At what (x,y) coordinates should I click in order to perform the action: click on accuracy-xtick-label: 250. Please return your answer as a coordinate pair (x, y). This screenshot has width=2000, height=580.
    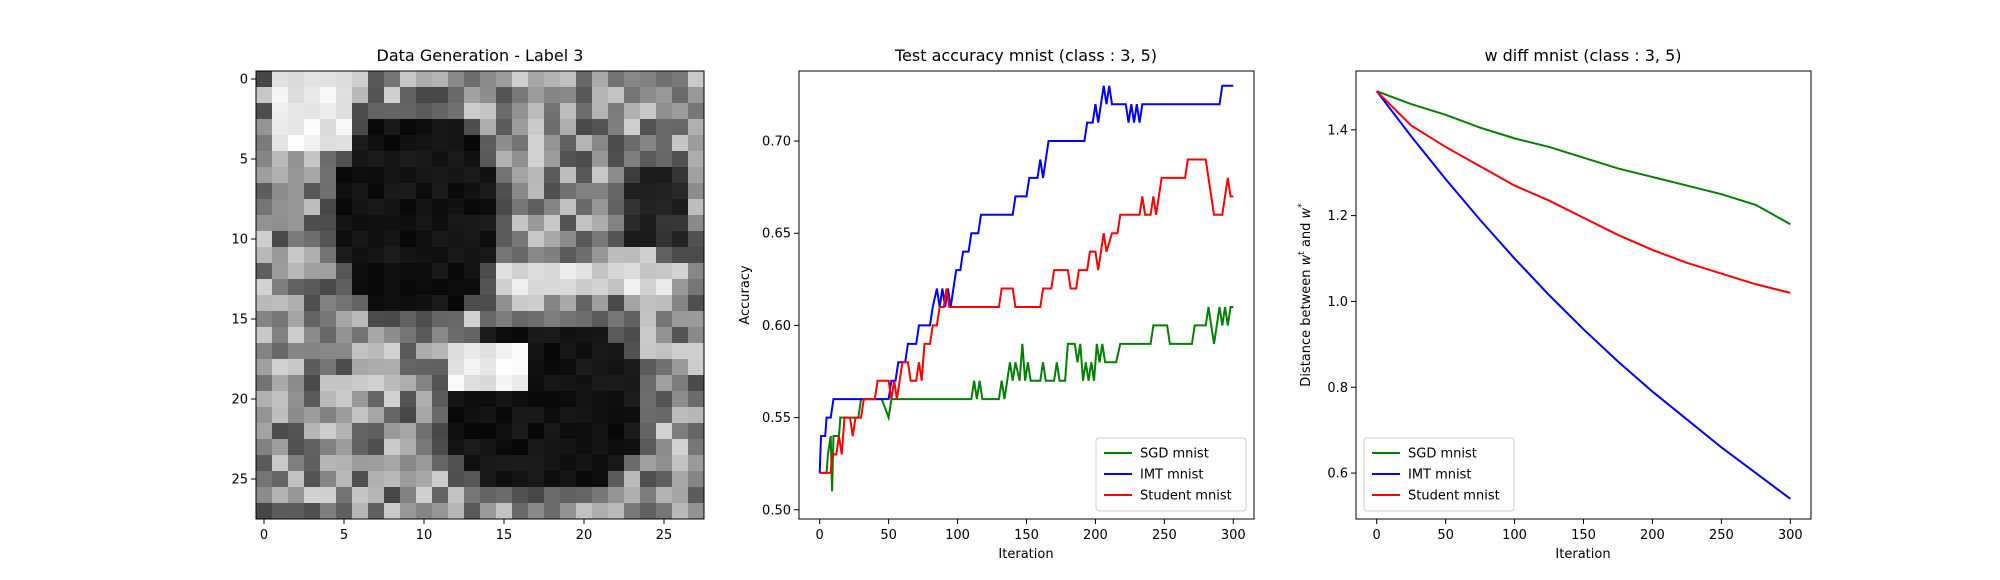
    Looking at the image, I should click on (1164, 535).